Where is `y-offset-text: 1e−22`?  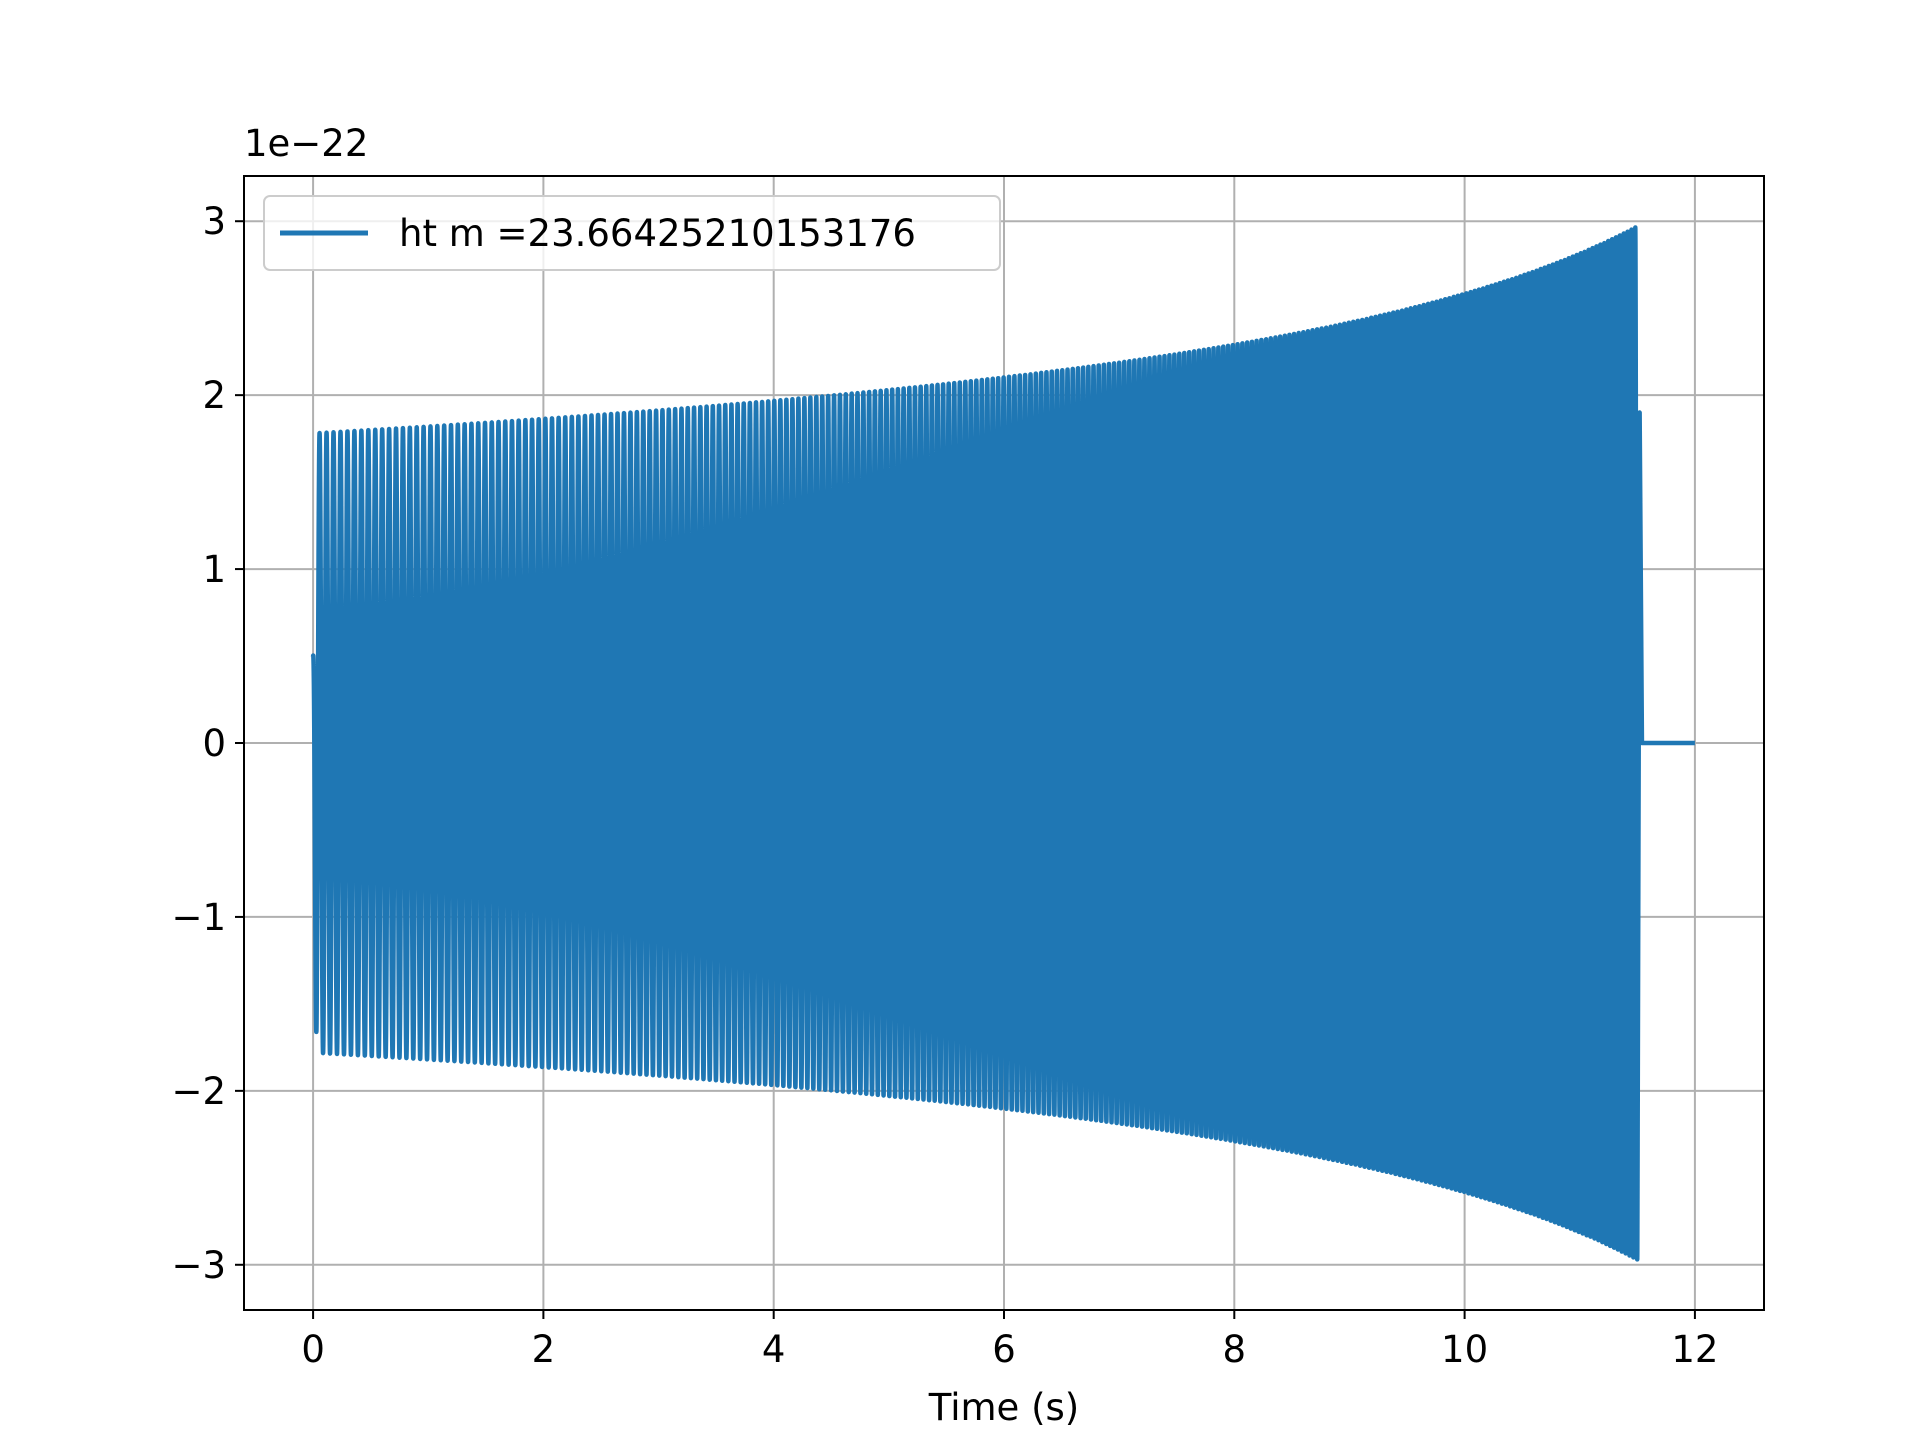 y-offset-text: 1e−22 is located at coordinates (306, 143).